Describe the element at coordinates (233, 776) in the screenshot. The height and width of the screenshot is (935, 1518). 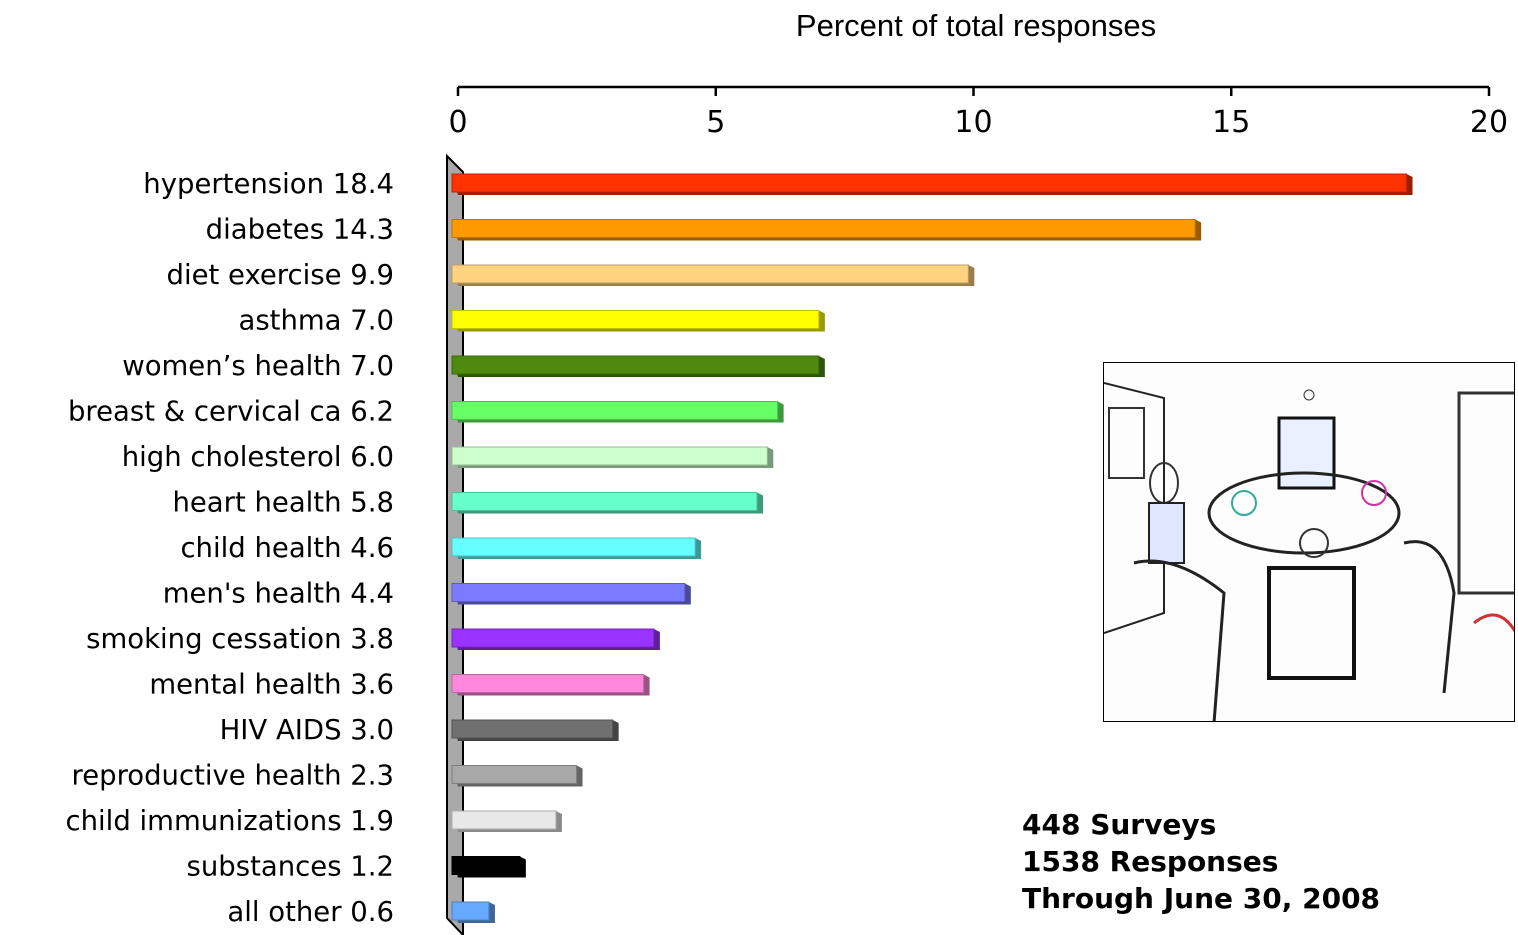
I see `category-label: reproductive health 2.3` at that location.